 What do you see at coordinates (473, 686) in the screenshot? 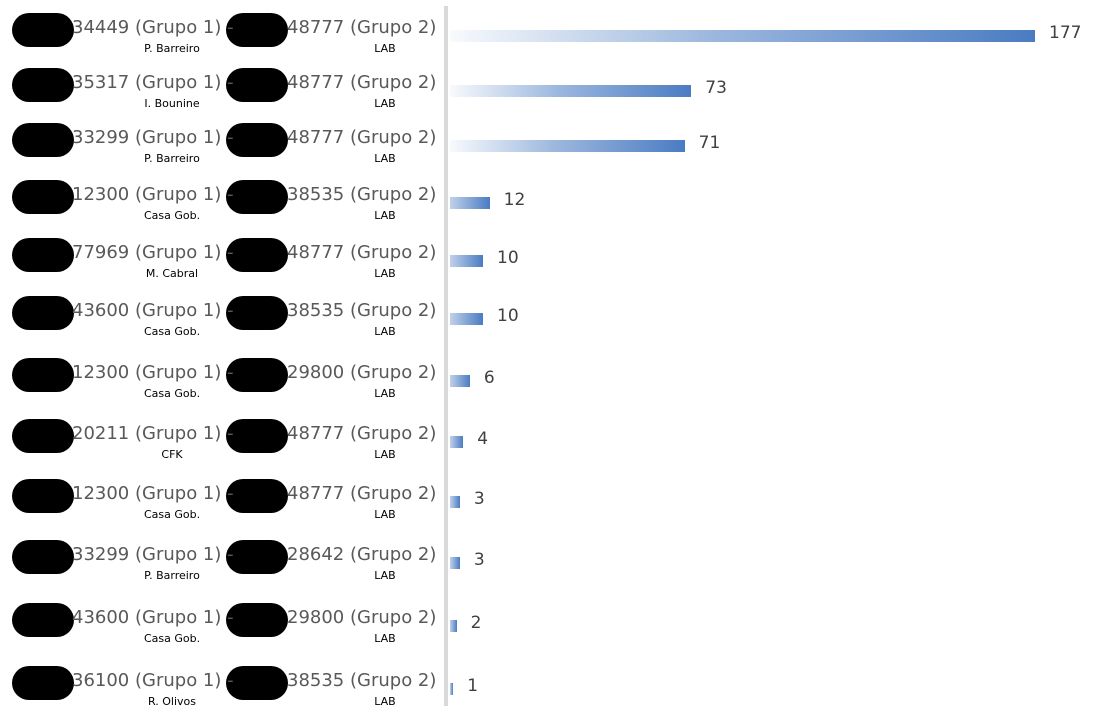
I see `data-label: 1` at bounding box center [473, 686].